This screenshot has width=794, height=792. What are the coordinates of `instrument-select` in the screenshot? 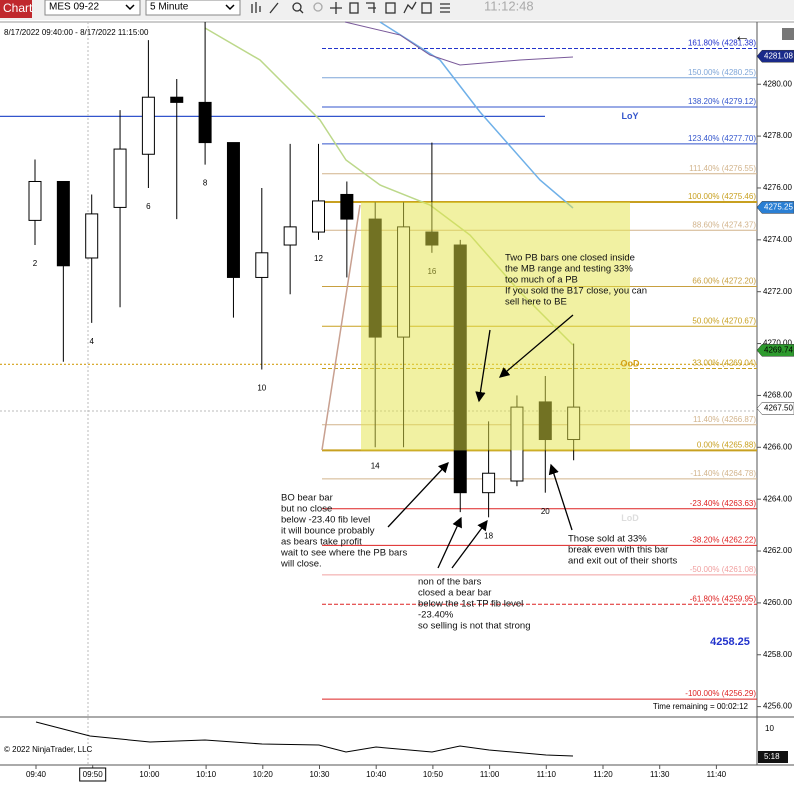 It's located at (92, 8).